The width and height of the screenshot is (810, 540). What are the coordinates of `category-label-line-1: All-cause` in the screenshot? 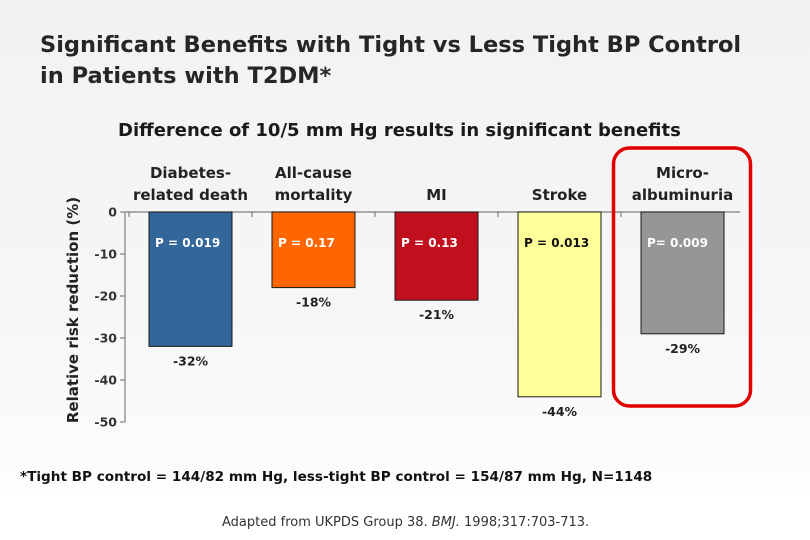 It's located at (313, 173).